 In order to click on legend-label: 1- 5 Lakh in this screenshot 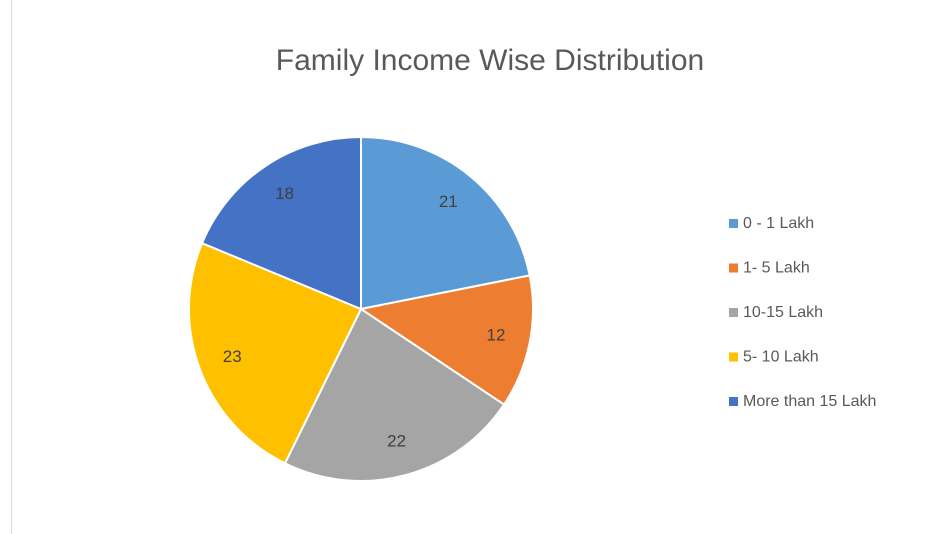, I will do `click(776, 268)`.